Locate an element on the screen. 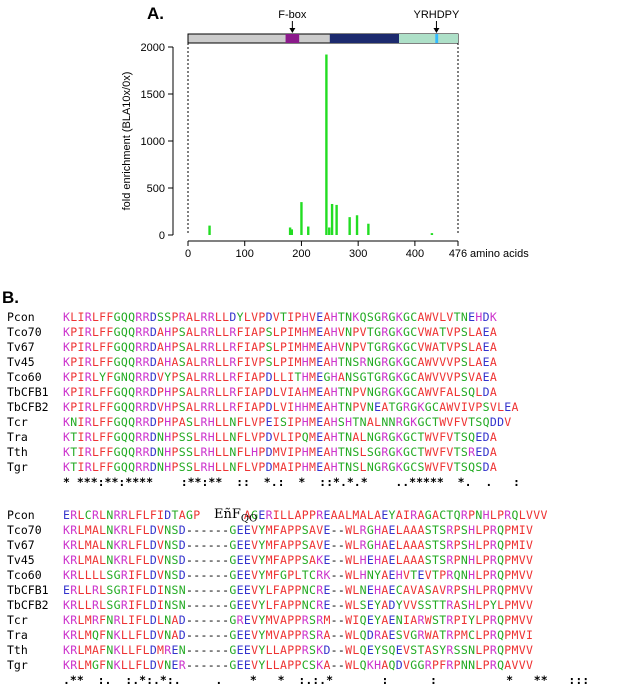 The width and height of the screenshot is (617, 693). domain-yrhdpy is located at coordinates (437, 38).